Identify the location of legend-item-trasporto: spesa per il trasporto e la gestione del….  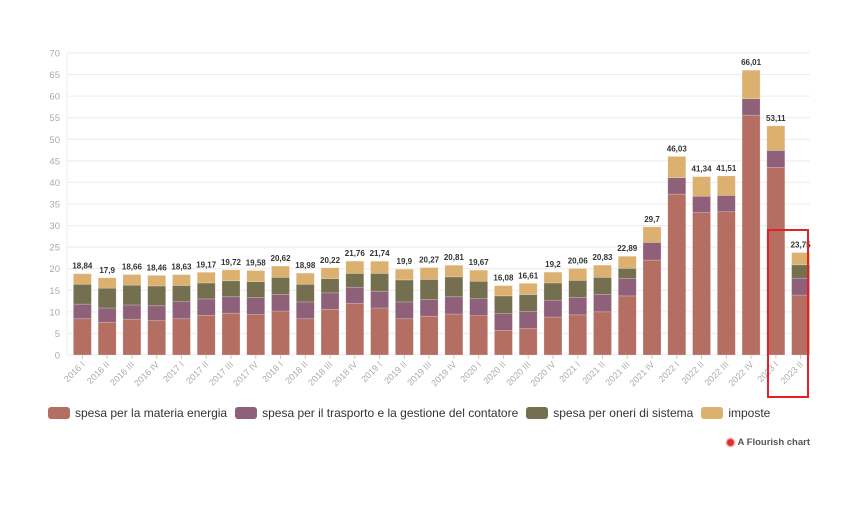
(376, 413).